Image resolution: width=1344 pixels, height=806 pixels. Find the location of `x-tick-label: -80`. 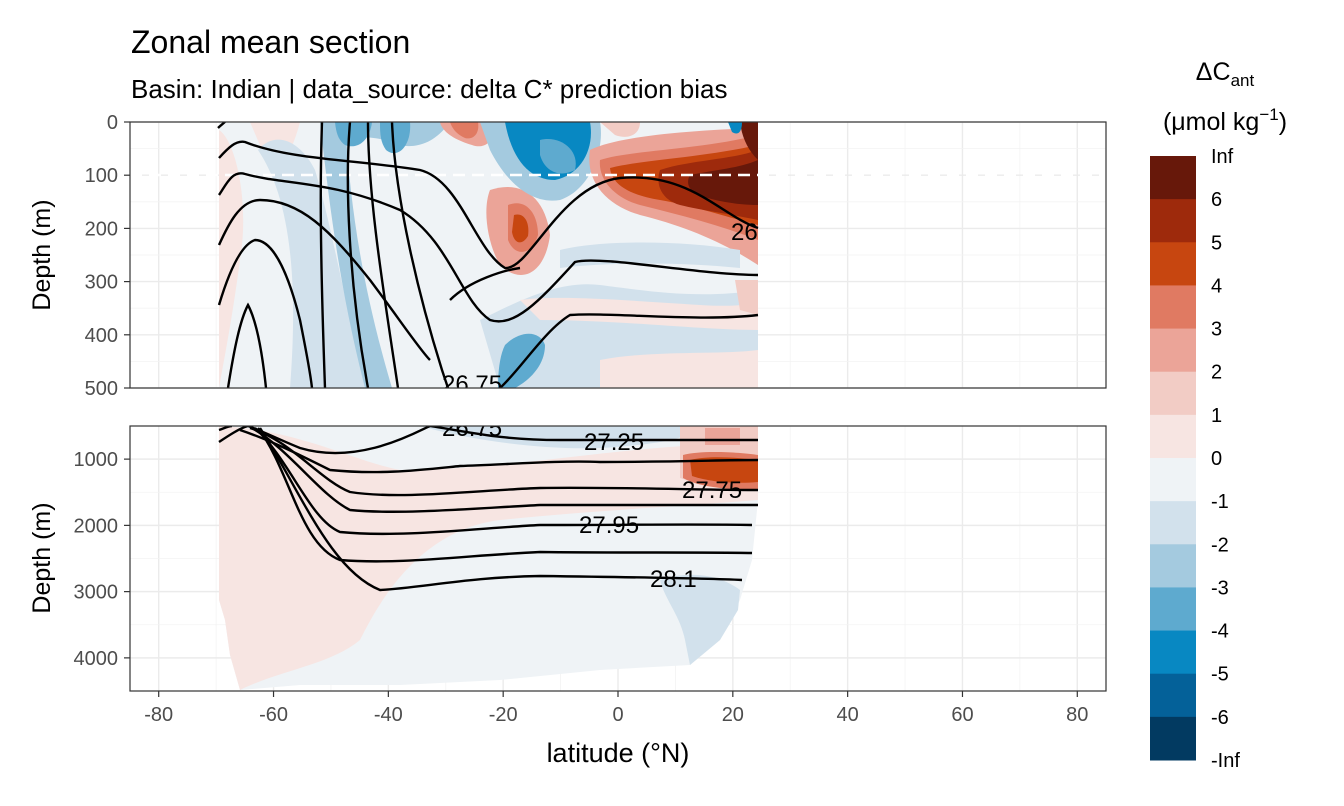

x-tick-label: -80 is located at coordinates (158, 715).